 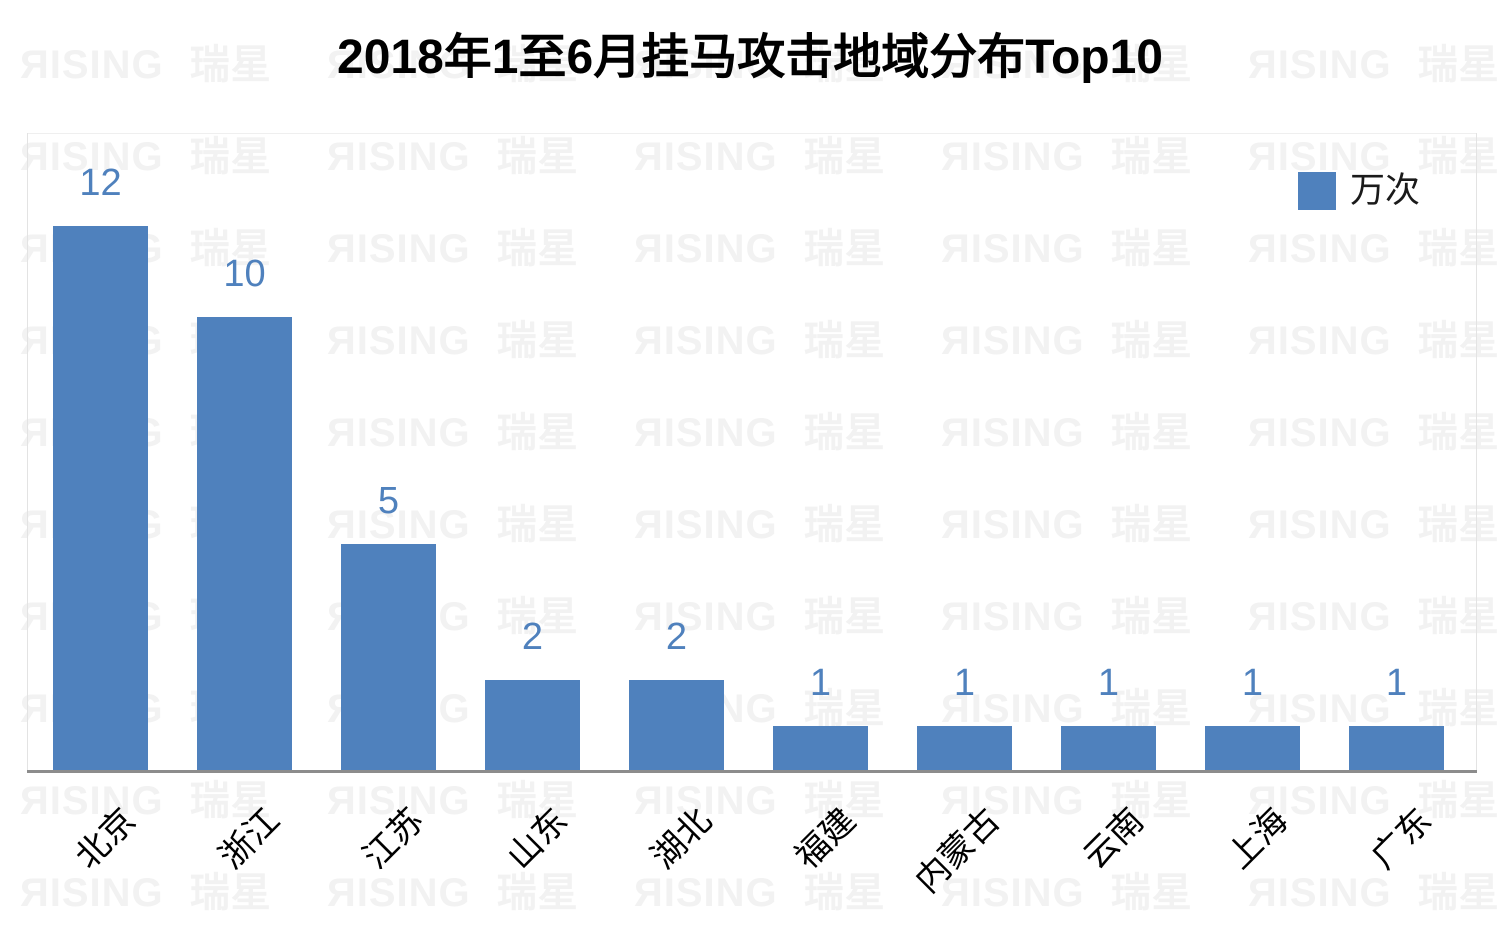 What do you see at coordinates (752, 133) in the screenshot?
I see `plot-border-top` at bounding box center [752, 133].